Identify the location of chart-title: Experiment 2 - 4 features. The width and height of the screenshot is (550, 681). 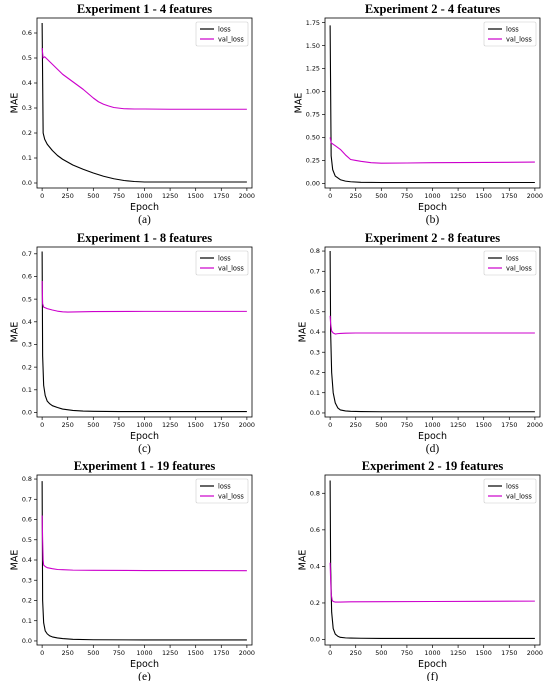
(432, 9).